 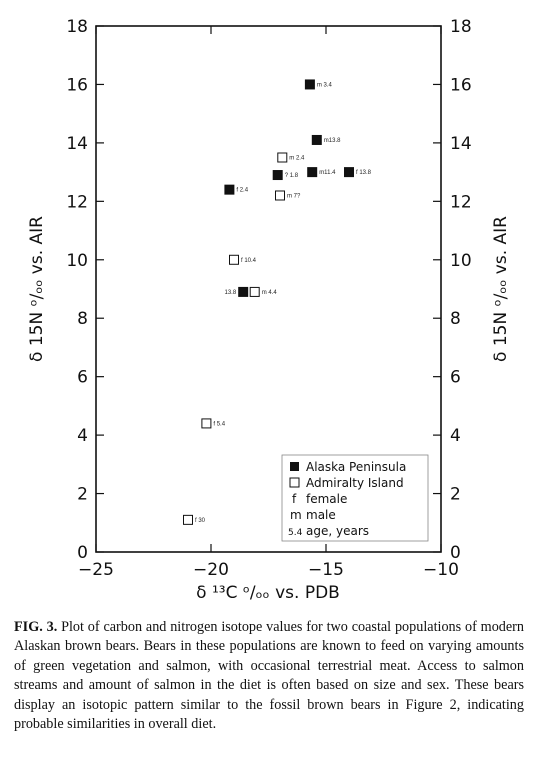 What do you see at coordinates (461, 85) in the screenshot?
I see `y-tick-label-right: 16` at bounding box center [461, 85].